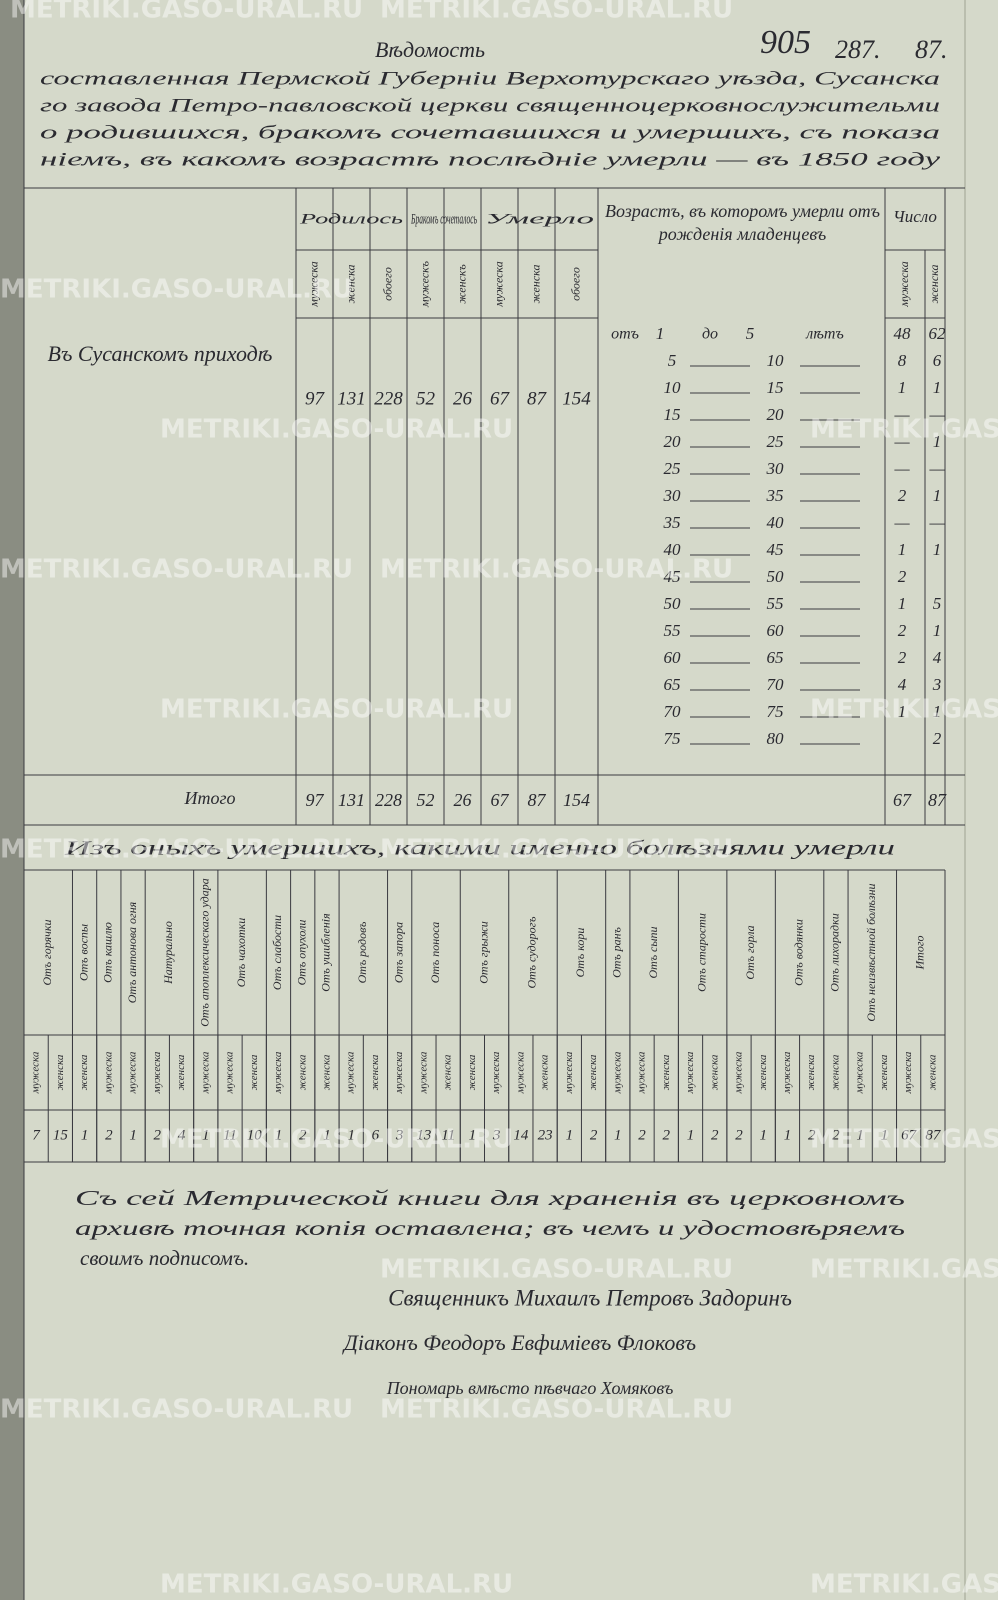 The width and height of the screenshot is (998, 1600). Describe the element at coordinates (108, 952) in the screenshot. I see `cause-header: Отъ кашлю` at that location.